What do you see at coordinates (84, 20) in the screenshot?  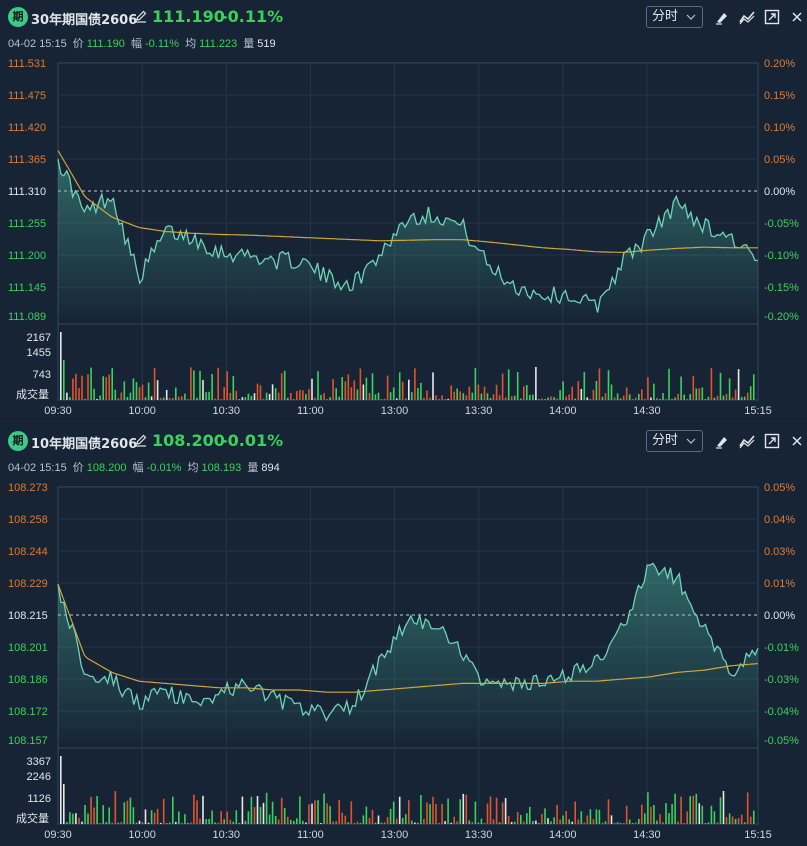 I see `instrument-name: 30年期国债2606` at bounding box center [84, 20].